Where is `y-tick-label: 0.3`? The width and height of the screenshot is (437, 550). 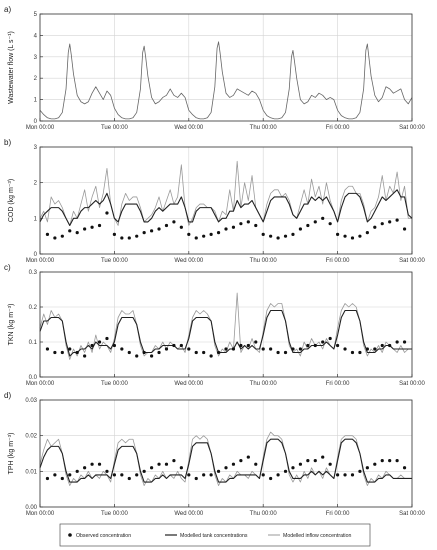
y-tick-label: 0.3 is located at coordinates (33, 273).